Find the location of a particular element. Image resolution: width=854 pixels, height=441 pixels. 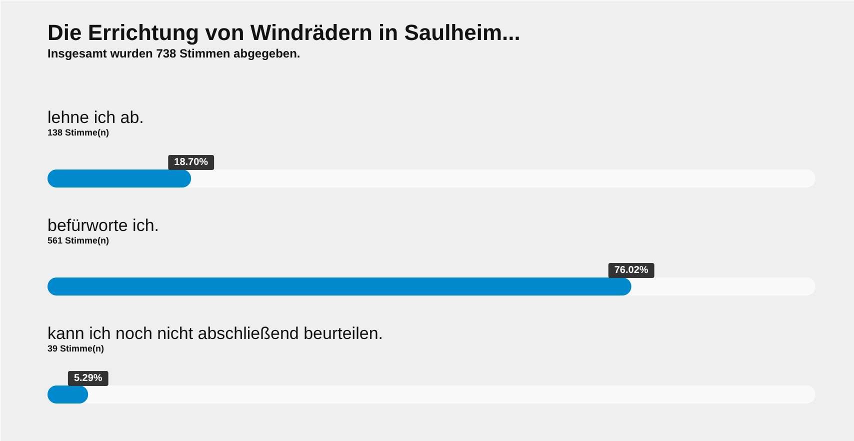

data-label: 18.70% is located at coordinates (191, 162).